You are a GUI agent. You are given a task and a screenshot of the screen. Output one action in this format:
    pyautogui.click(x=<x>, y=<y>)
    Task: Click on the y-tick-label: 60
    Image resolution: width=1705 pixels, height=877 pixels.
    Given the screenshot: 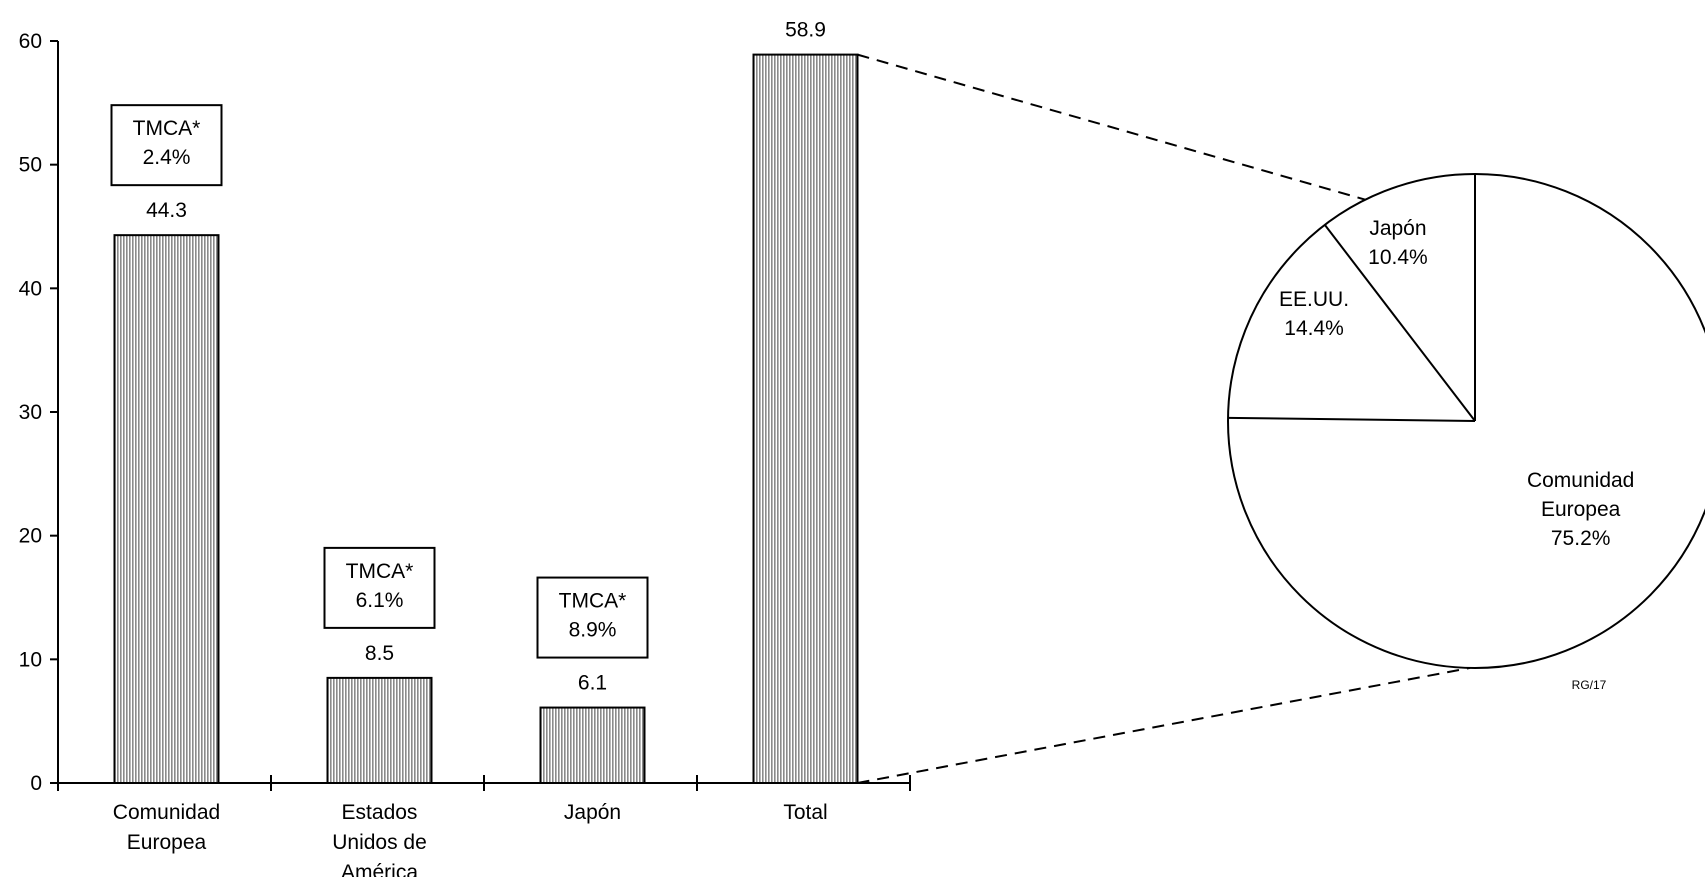 What is the action you would take?
    pyautogui.click(x=30, y=41)
    